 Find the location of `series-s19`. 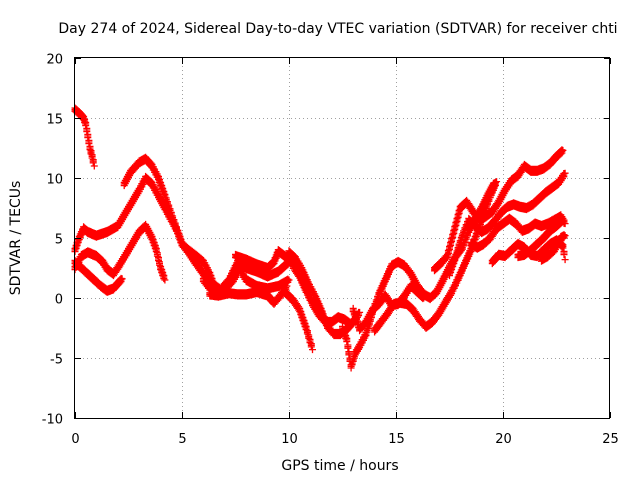

series-s19 is located at coordinates (540, 238).